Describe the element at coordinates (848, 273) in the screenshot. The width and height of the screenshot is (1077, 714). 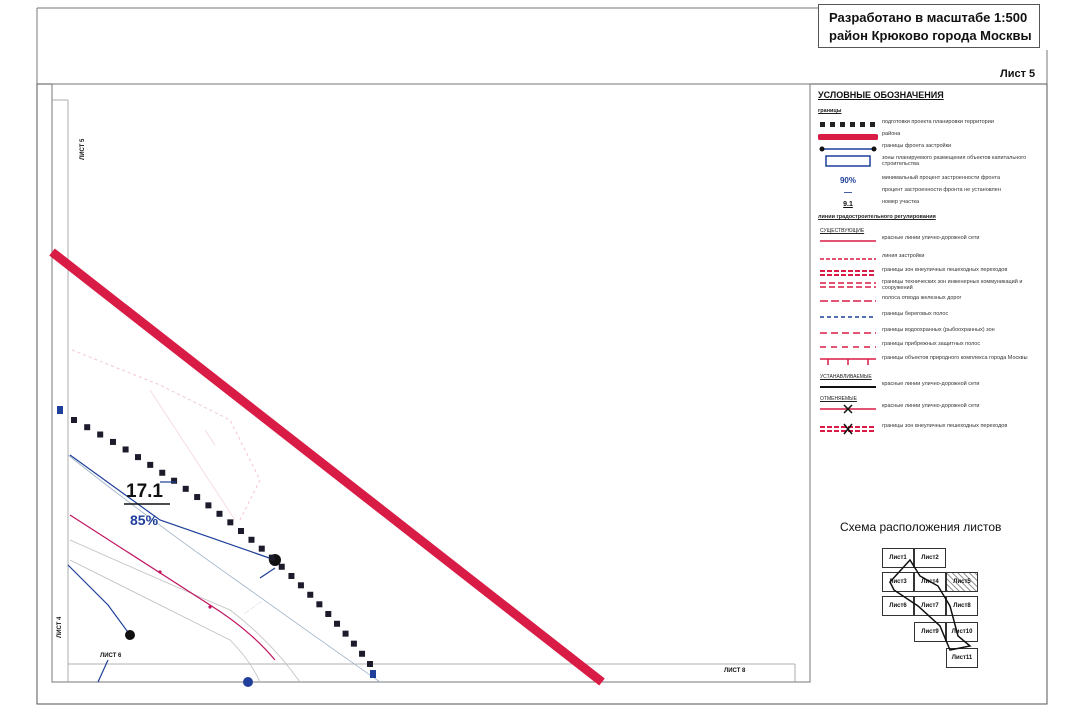
I see `legend-crossing-symbol` at that location.